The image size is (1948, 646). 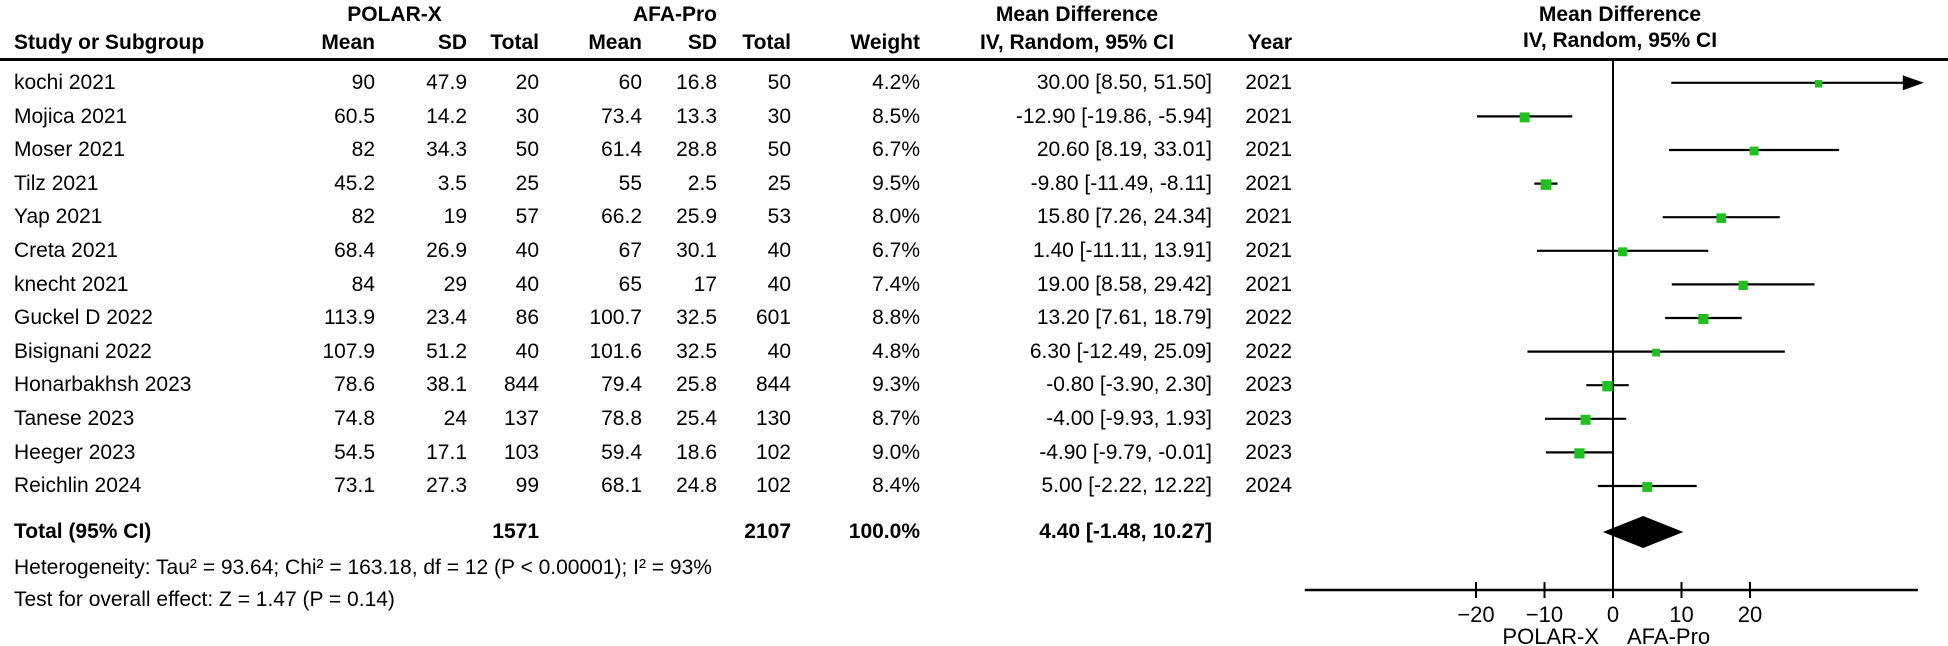 What do you see at coordinates (1613, 614) in the screenshot?
I see `tick-label: 0` at bounding box center [1613, 614].